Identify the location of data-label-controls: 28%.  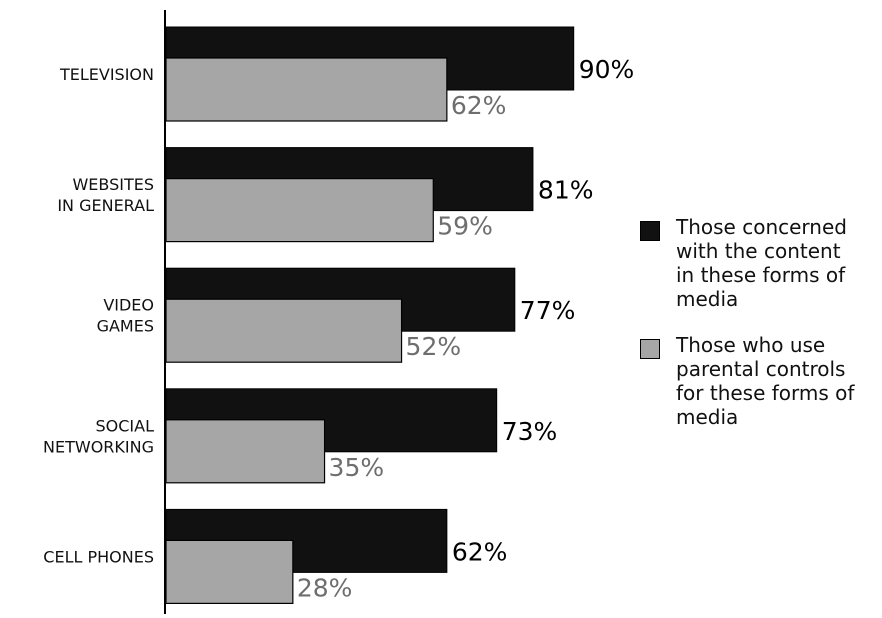
(325, 587).